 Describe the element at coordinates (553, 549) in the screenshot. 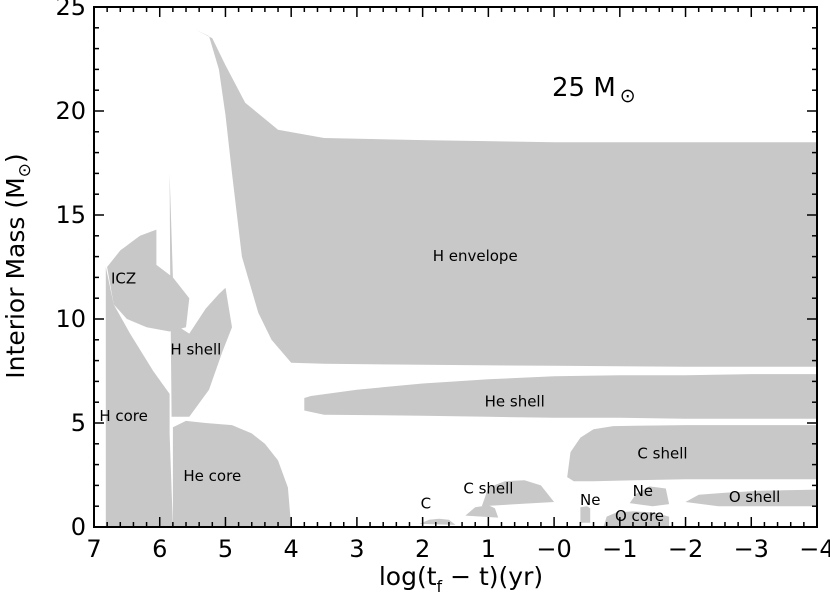

I see `x-tick-label: −0` at that location.